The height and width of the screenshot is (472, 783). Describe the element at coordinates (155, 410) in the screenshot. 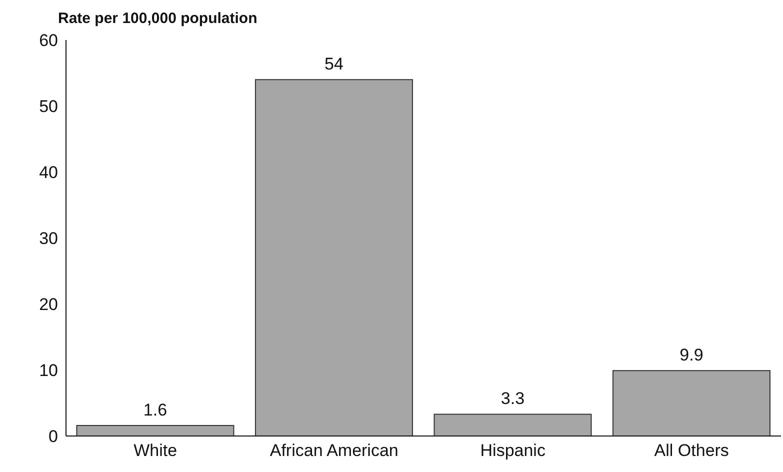

I see `data-label: 1.6` at that location.